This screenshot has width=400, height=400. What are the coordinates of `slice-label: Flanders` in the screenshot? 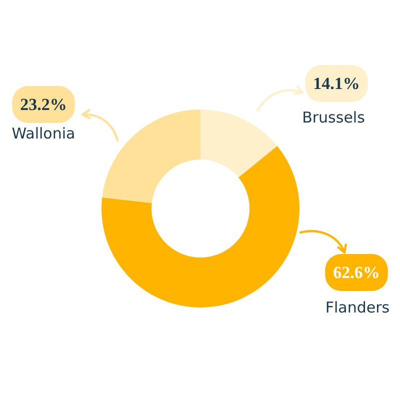 It's located at (357, 307).